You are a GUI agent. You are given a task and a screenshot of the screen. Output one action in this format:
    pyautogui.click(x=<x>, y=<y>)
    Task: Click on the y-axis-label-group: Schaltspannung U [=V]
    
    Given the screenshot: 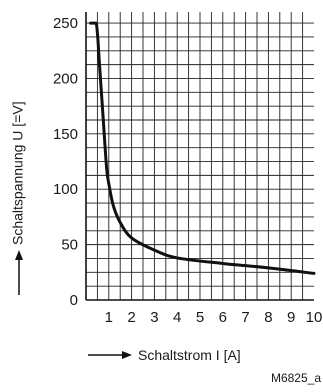 What is the action you would take?
    pyautogui.click(x=18, y=198)
    